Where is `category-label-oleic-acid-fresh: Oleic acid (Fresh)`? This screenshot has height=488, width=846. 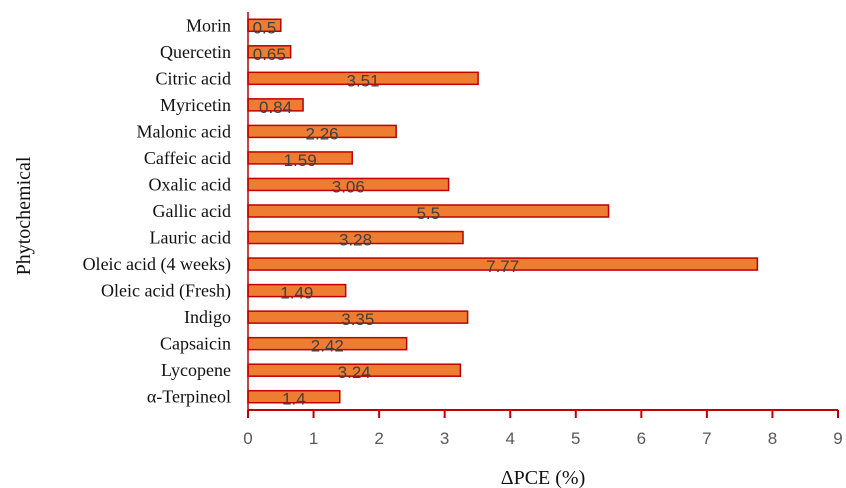 category-label-oleic-acid-fresh: Oleic acid (Fresh) is located at coordinates (166, 291).